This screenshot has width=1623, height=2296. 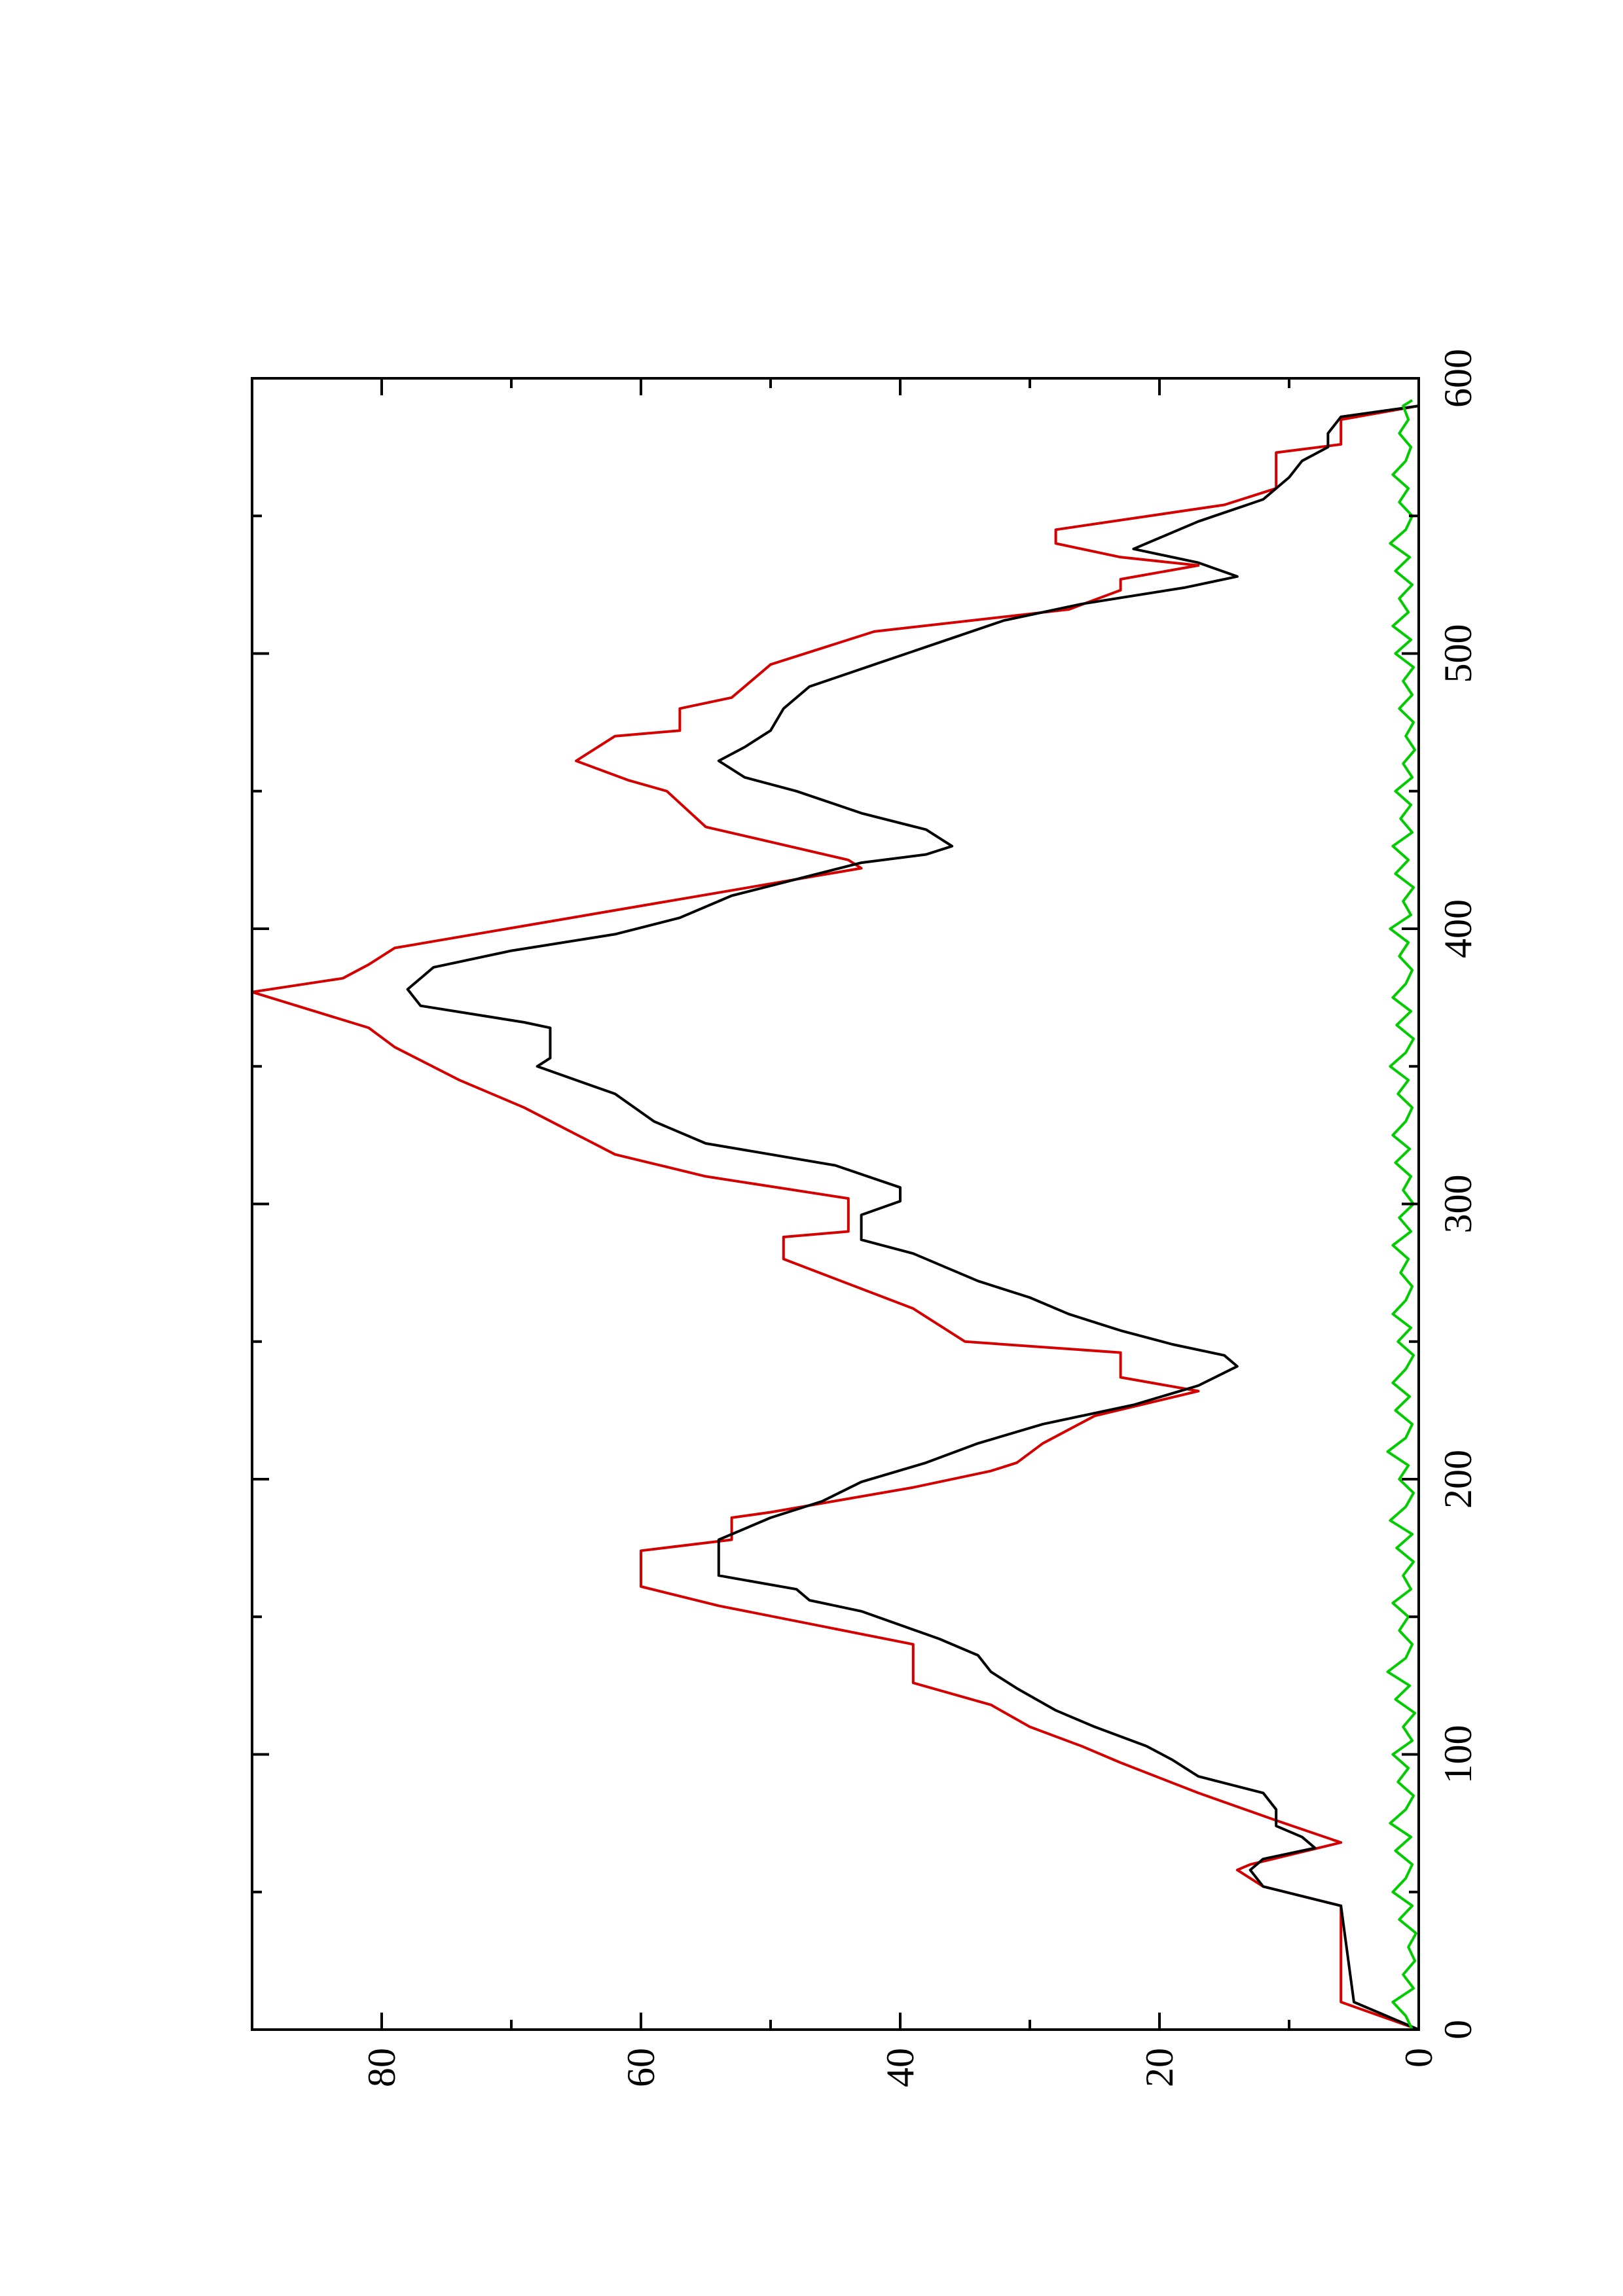 I want to click on x-tick-label: 0, so click(x=1458, y=2029).